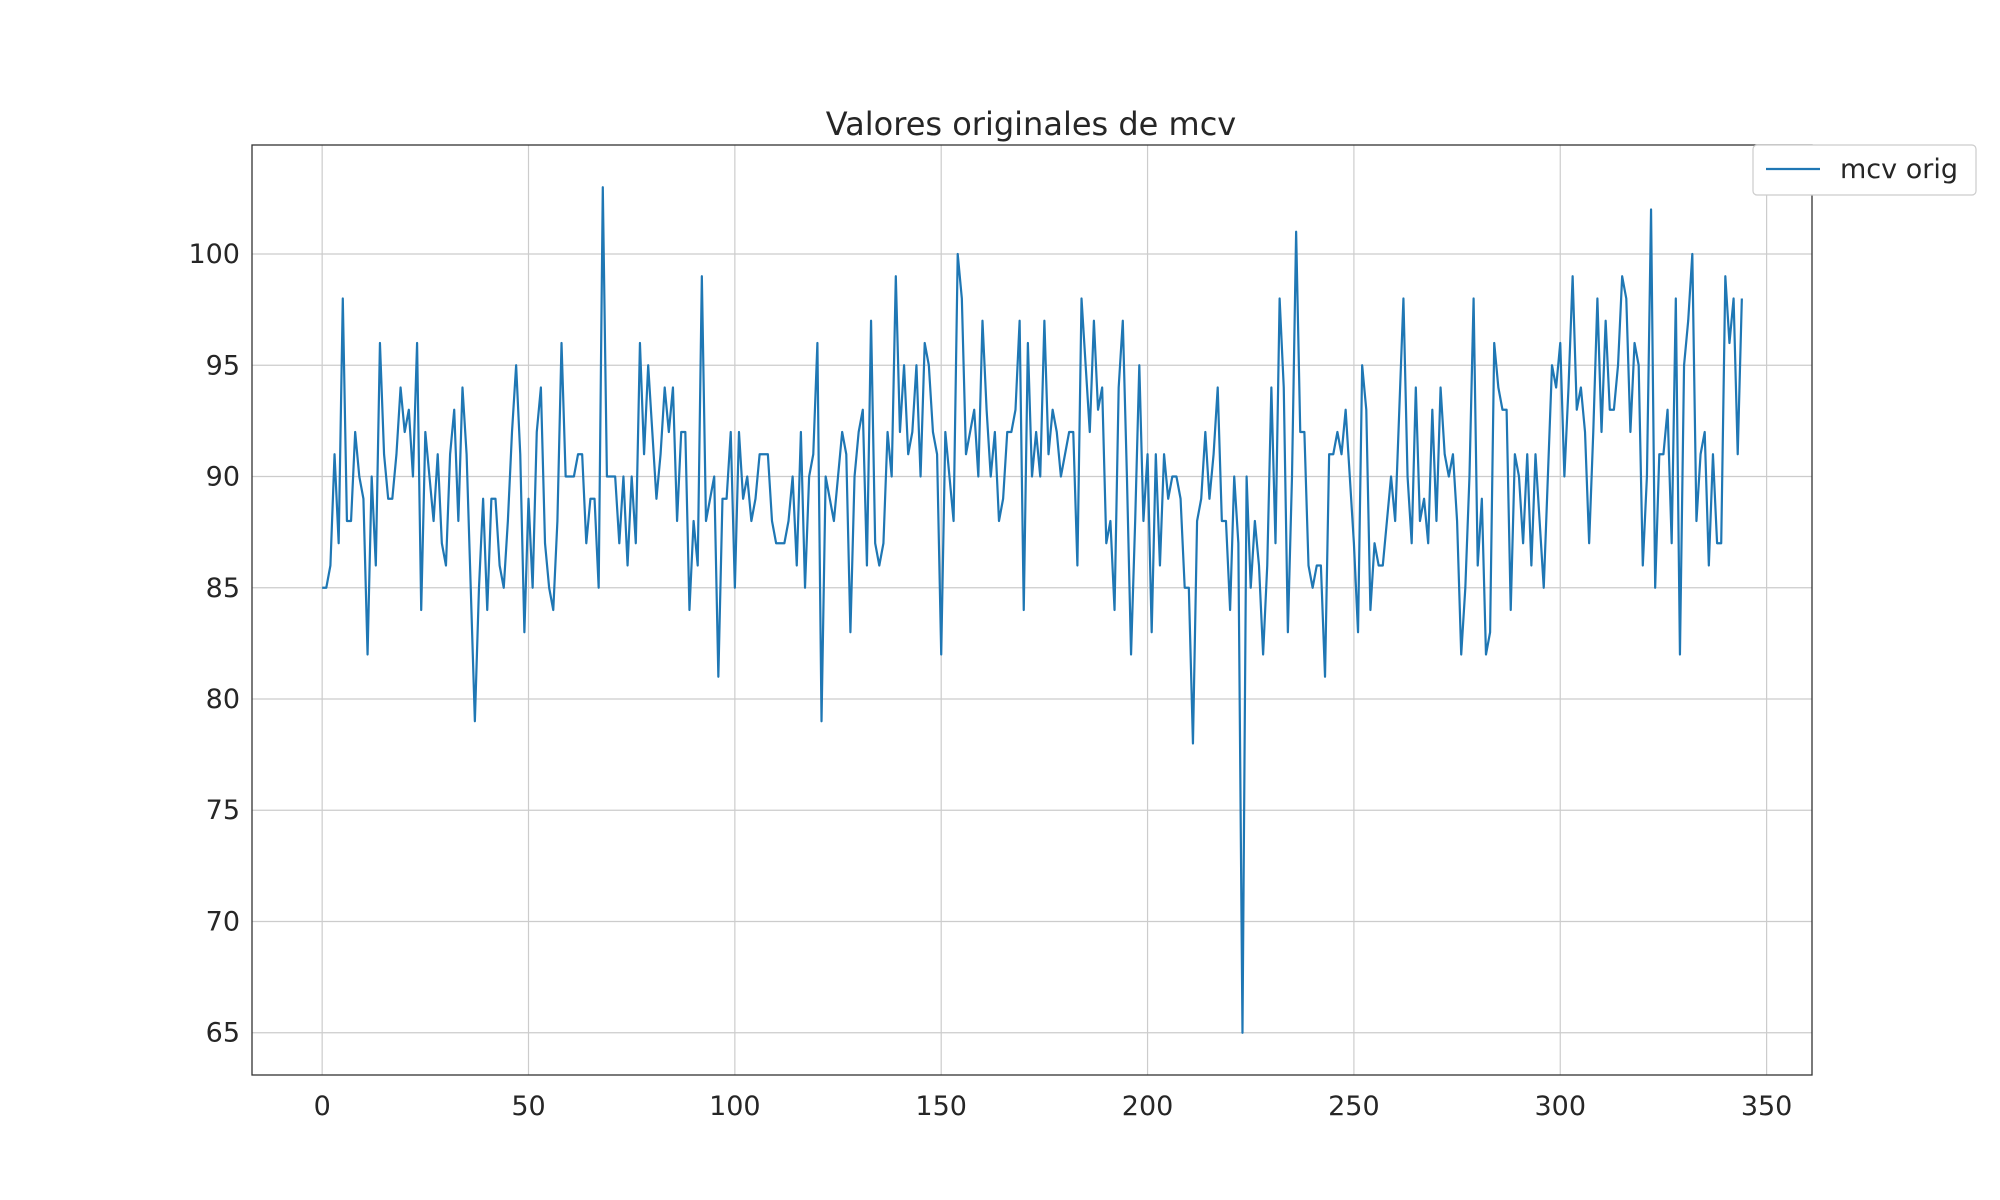 Image resolution: width=2000 pixels, height=1200 pixels. Describe the element at coordinates (1148, 1106) in the screenshot. I see `x-tick-label-200: 200` at that location.